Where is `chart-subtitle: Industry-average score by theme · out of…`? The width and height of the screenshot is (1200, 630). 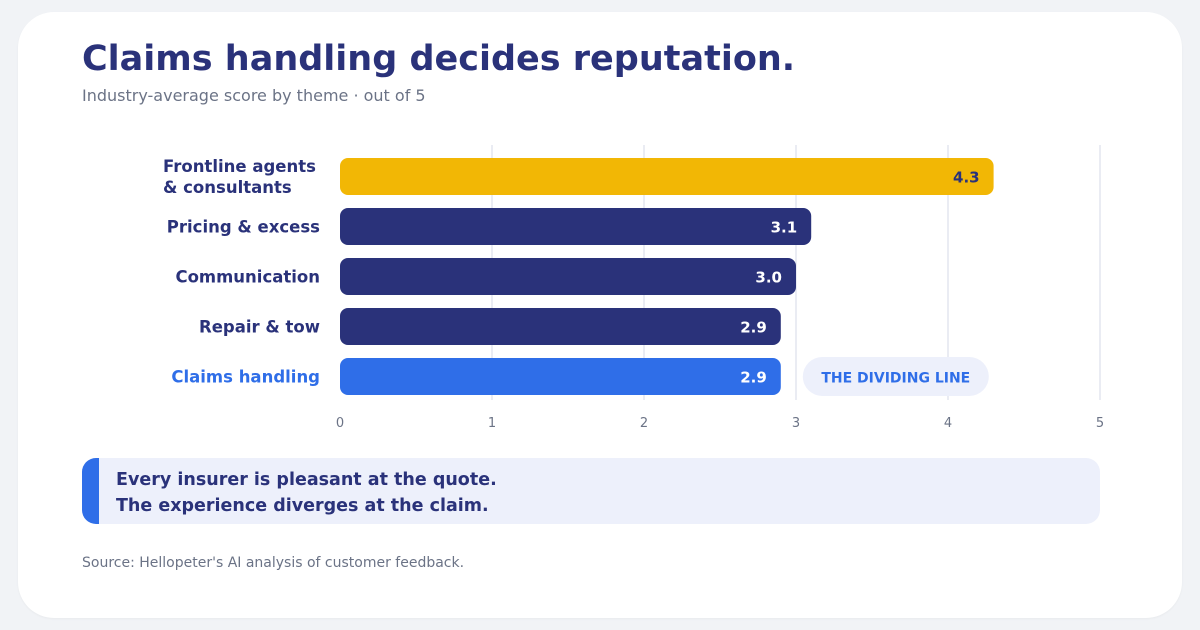 chart-subtitle: Industry-average score by theme · out of… is located at coordinates (254, 95).